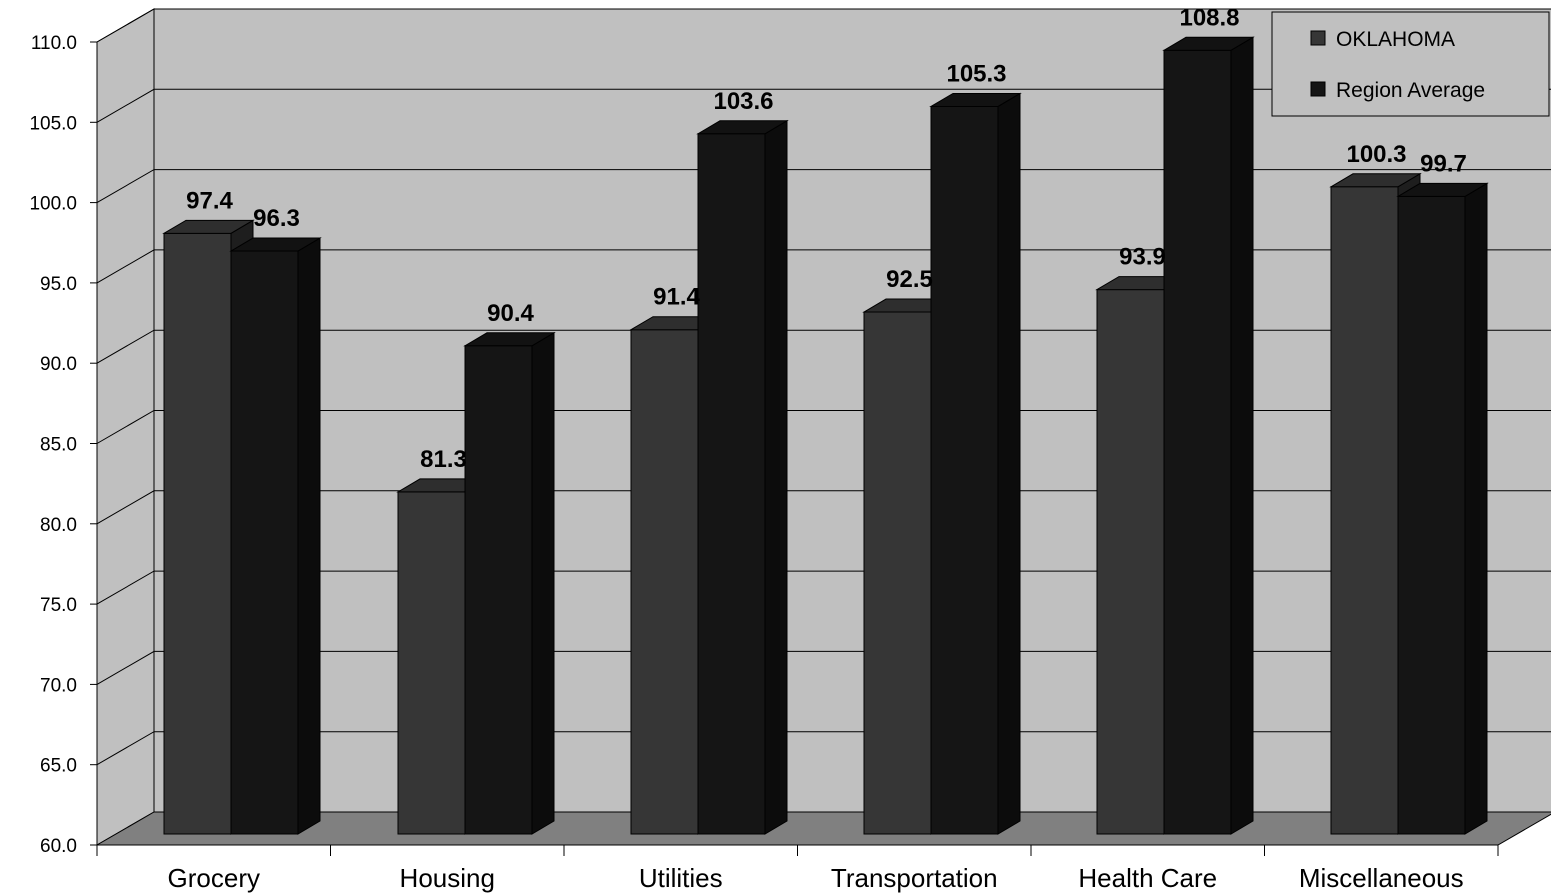 This screenshot has height=895, width=1551. Describe the element at coordinates (58, 766) in the screenshot. I see `y-tick-label: 65.0` at that location.